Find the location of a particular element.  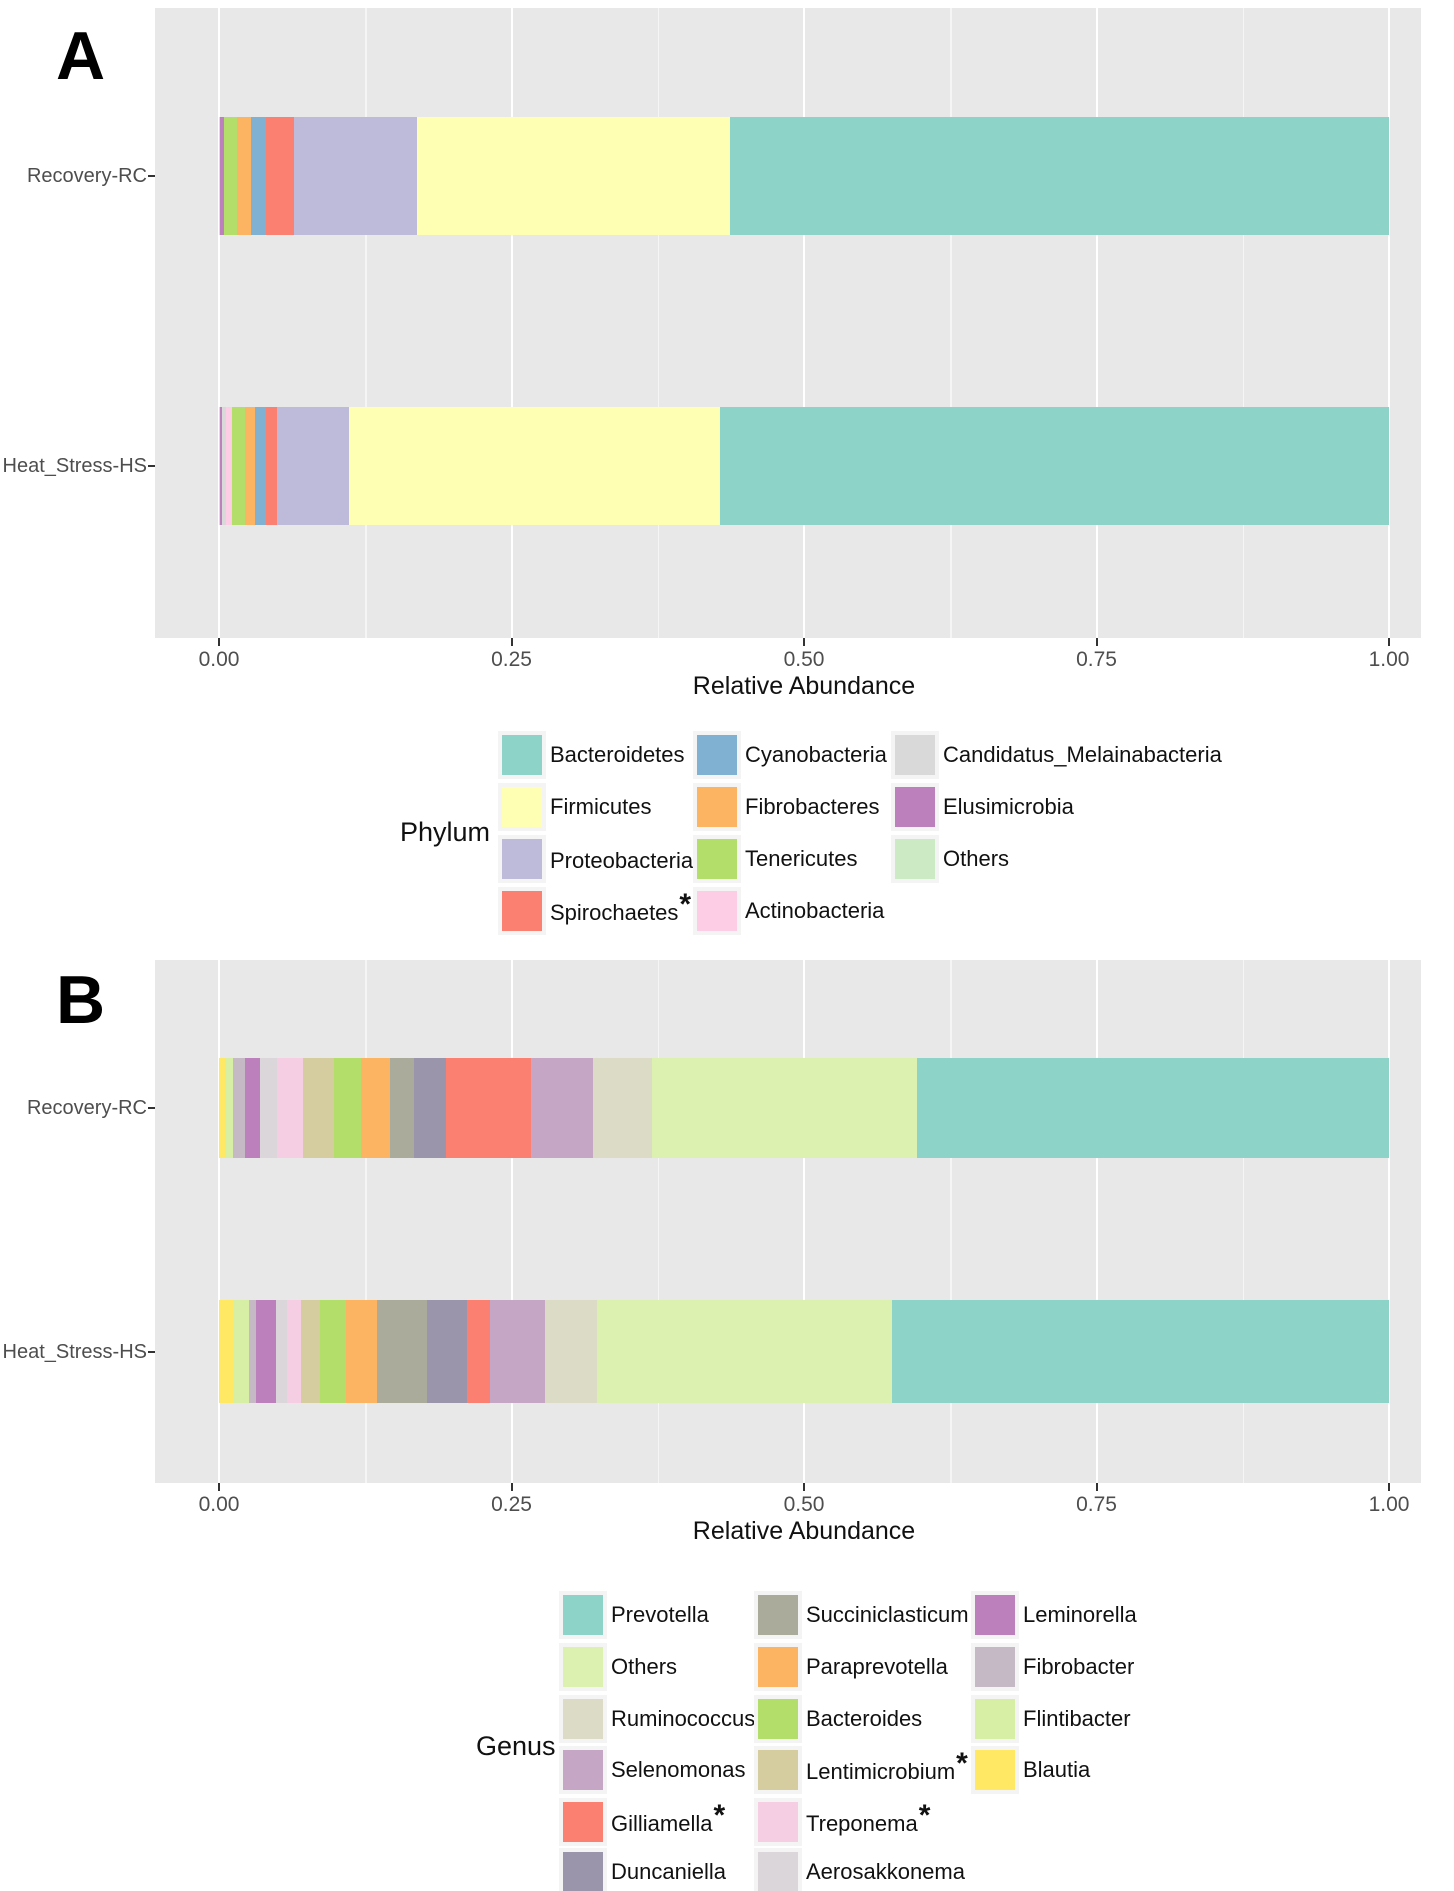

legend-label-text: Ruminococcus is located at coordinates (683, 1718).